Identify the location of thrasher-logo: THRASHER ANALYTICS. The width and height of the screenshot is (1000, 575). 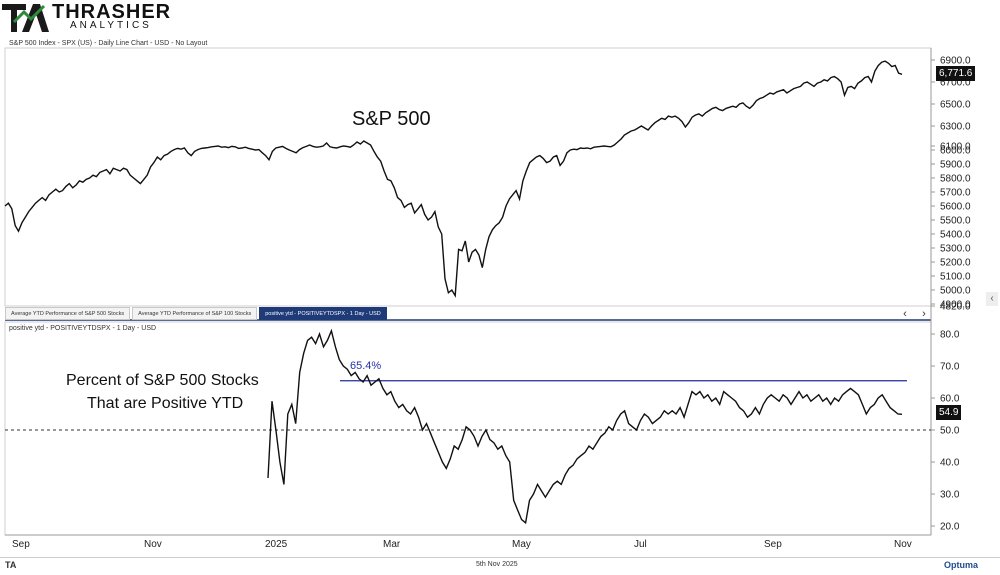
(100, 17).